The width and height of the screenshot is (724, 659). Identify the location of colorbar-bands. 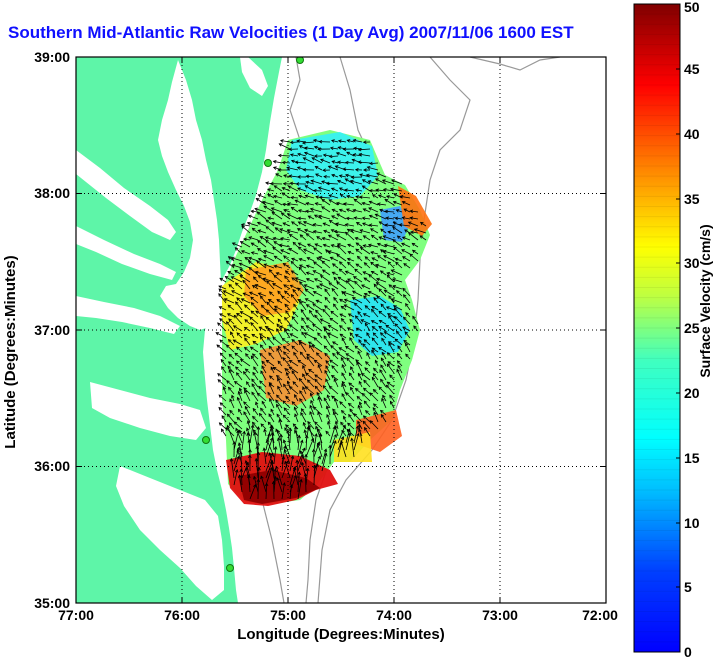
(657, 328).